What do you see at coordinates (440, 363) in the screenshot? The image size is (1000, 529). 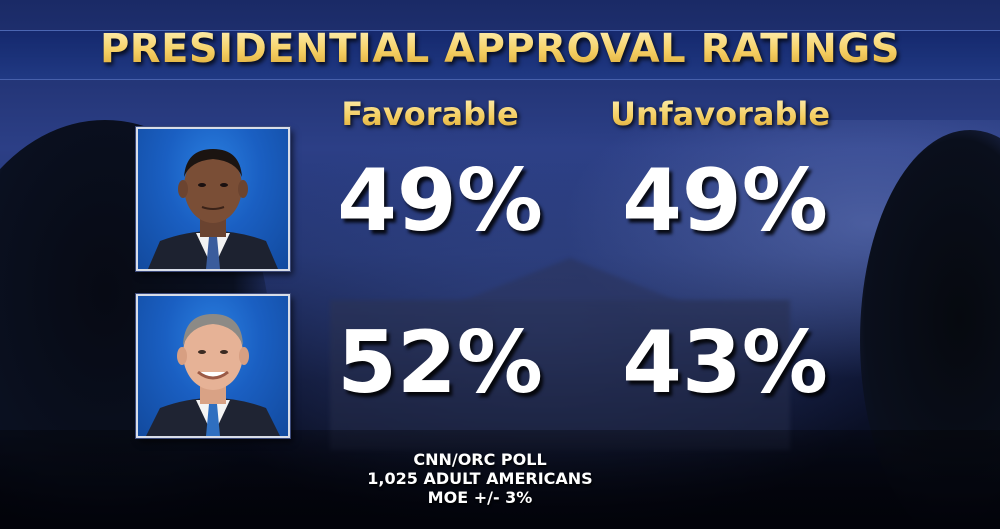 I see `row-2-favorable-value: 52%` at bounding box center [440, 363].